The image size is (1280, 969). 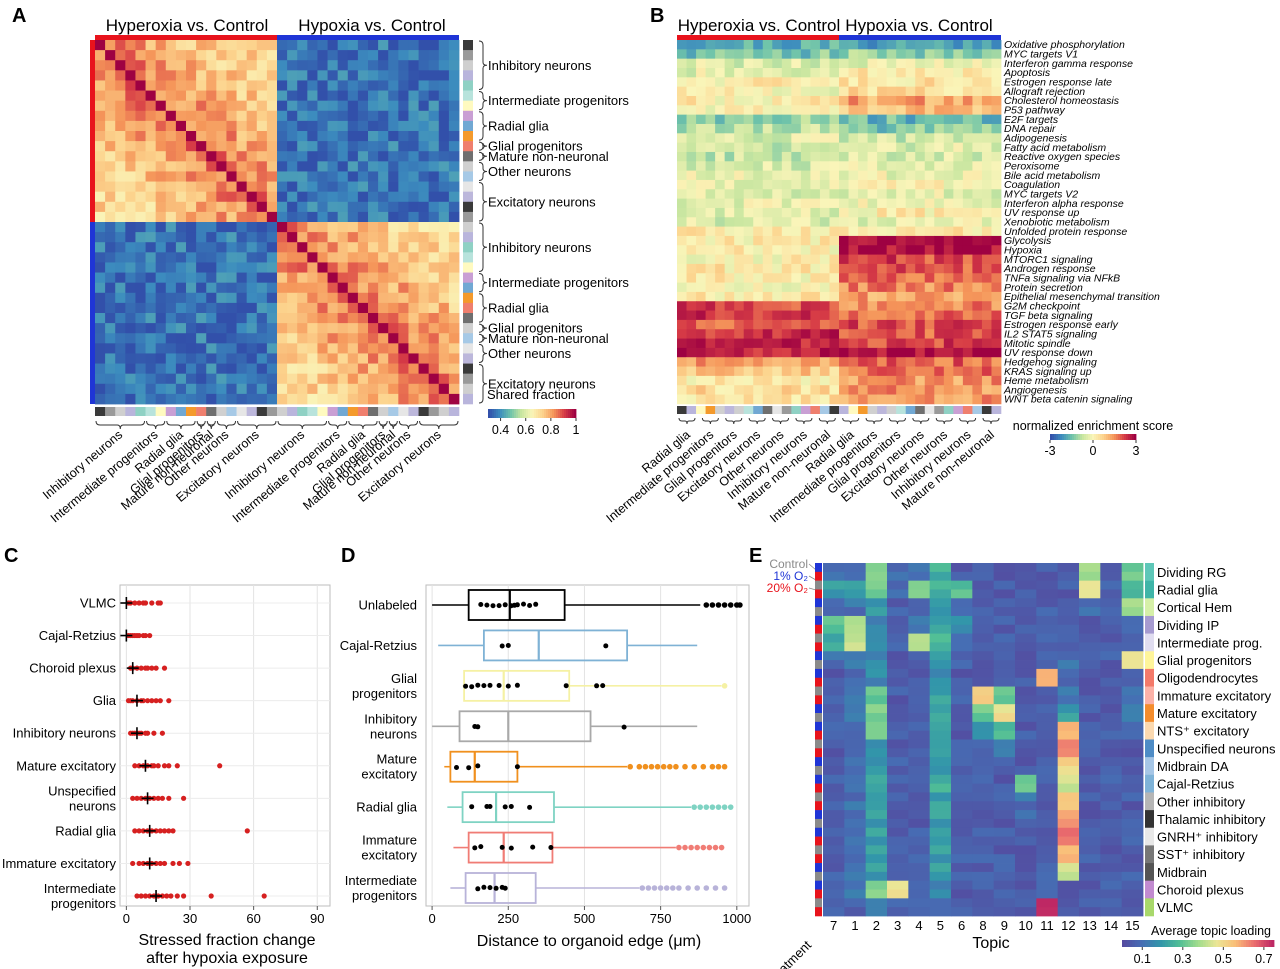 What do you see at coordinates (1216, 748) in the screenshot?
I see `cluster-label: Unspecified neurons` at bounding box center [1216, 748].